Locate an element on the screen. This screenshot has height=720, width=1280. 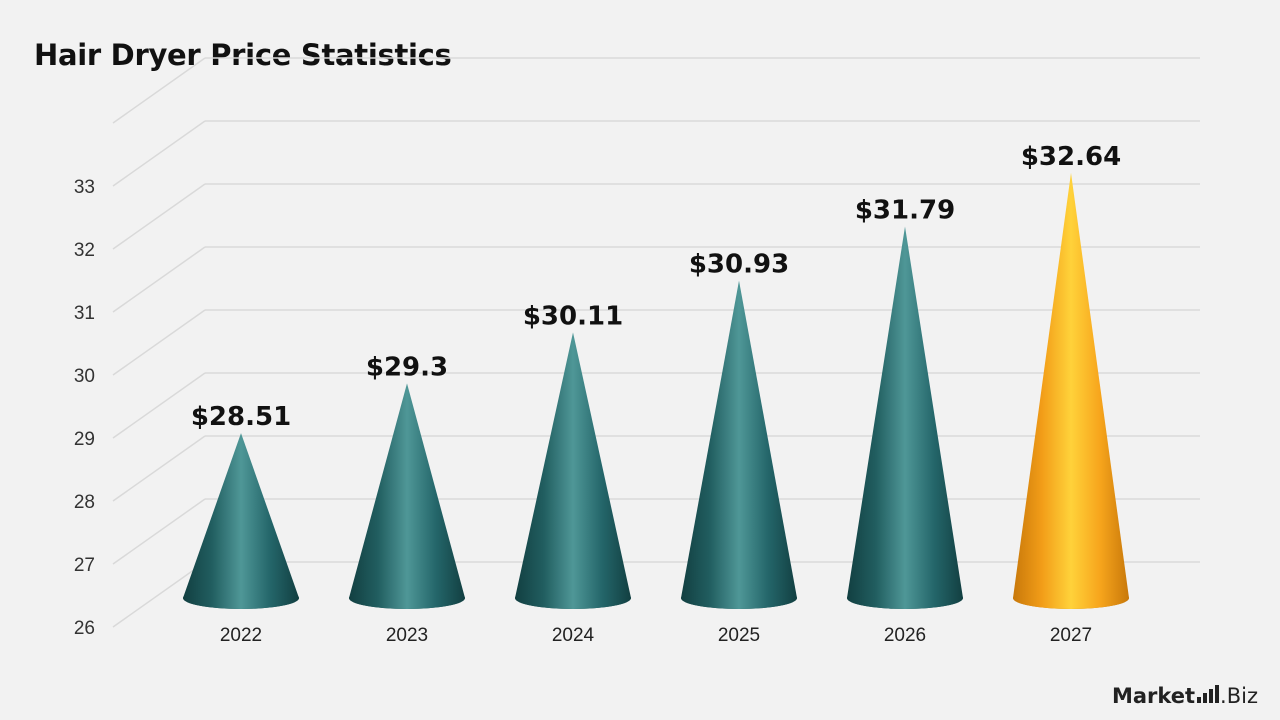
data-label: $30.93 is located at coordinates (739, 265).